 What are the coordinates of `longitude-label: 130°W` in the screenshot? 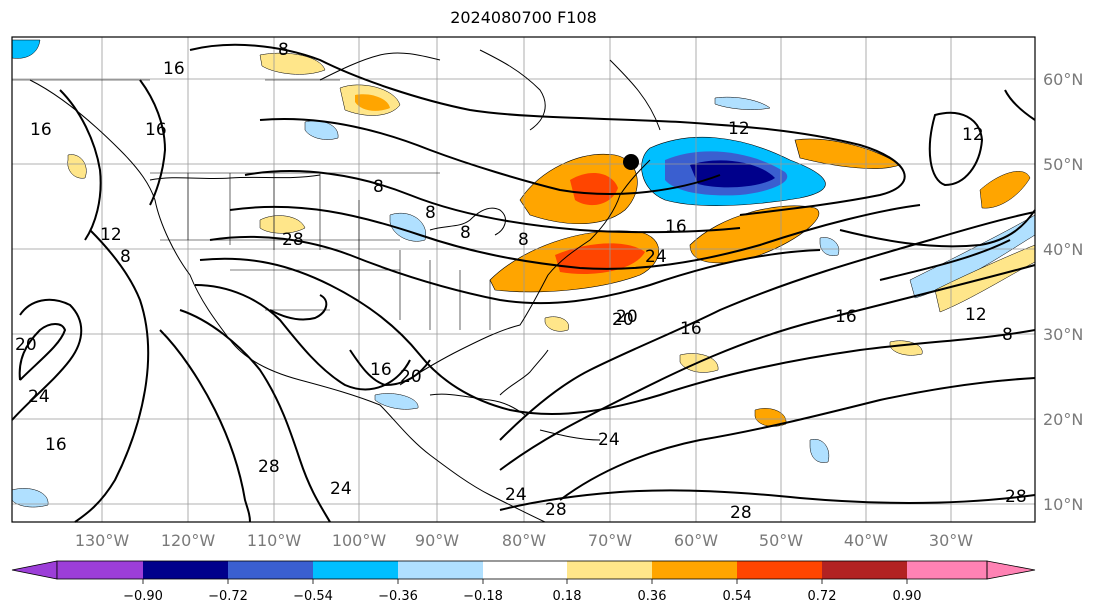 It's located at (102, 540).